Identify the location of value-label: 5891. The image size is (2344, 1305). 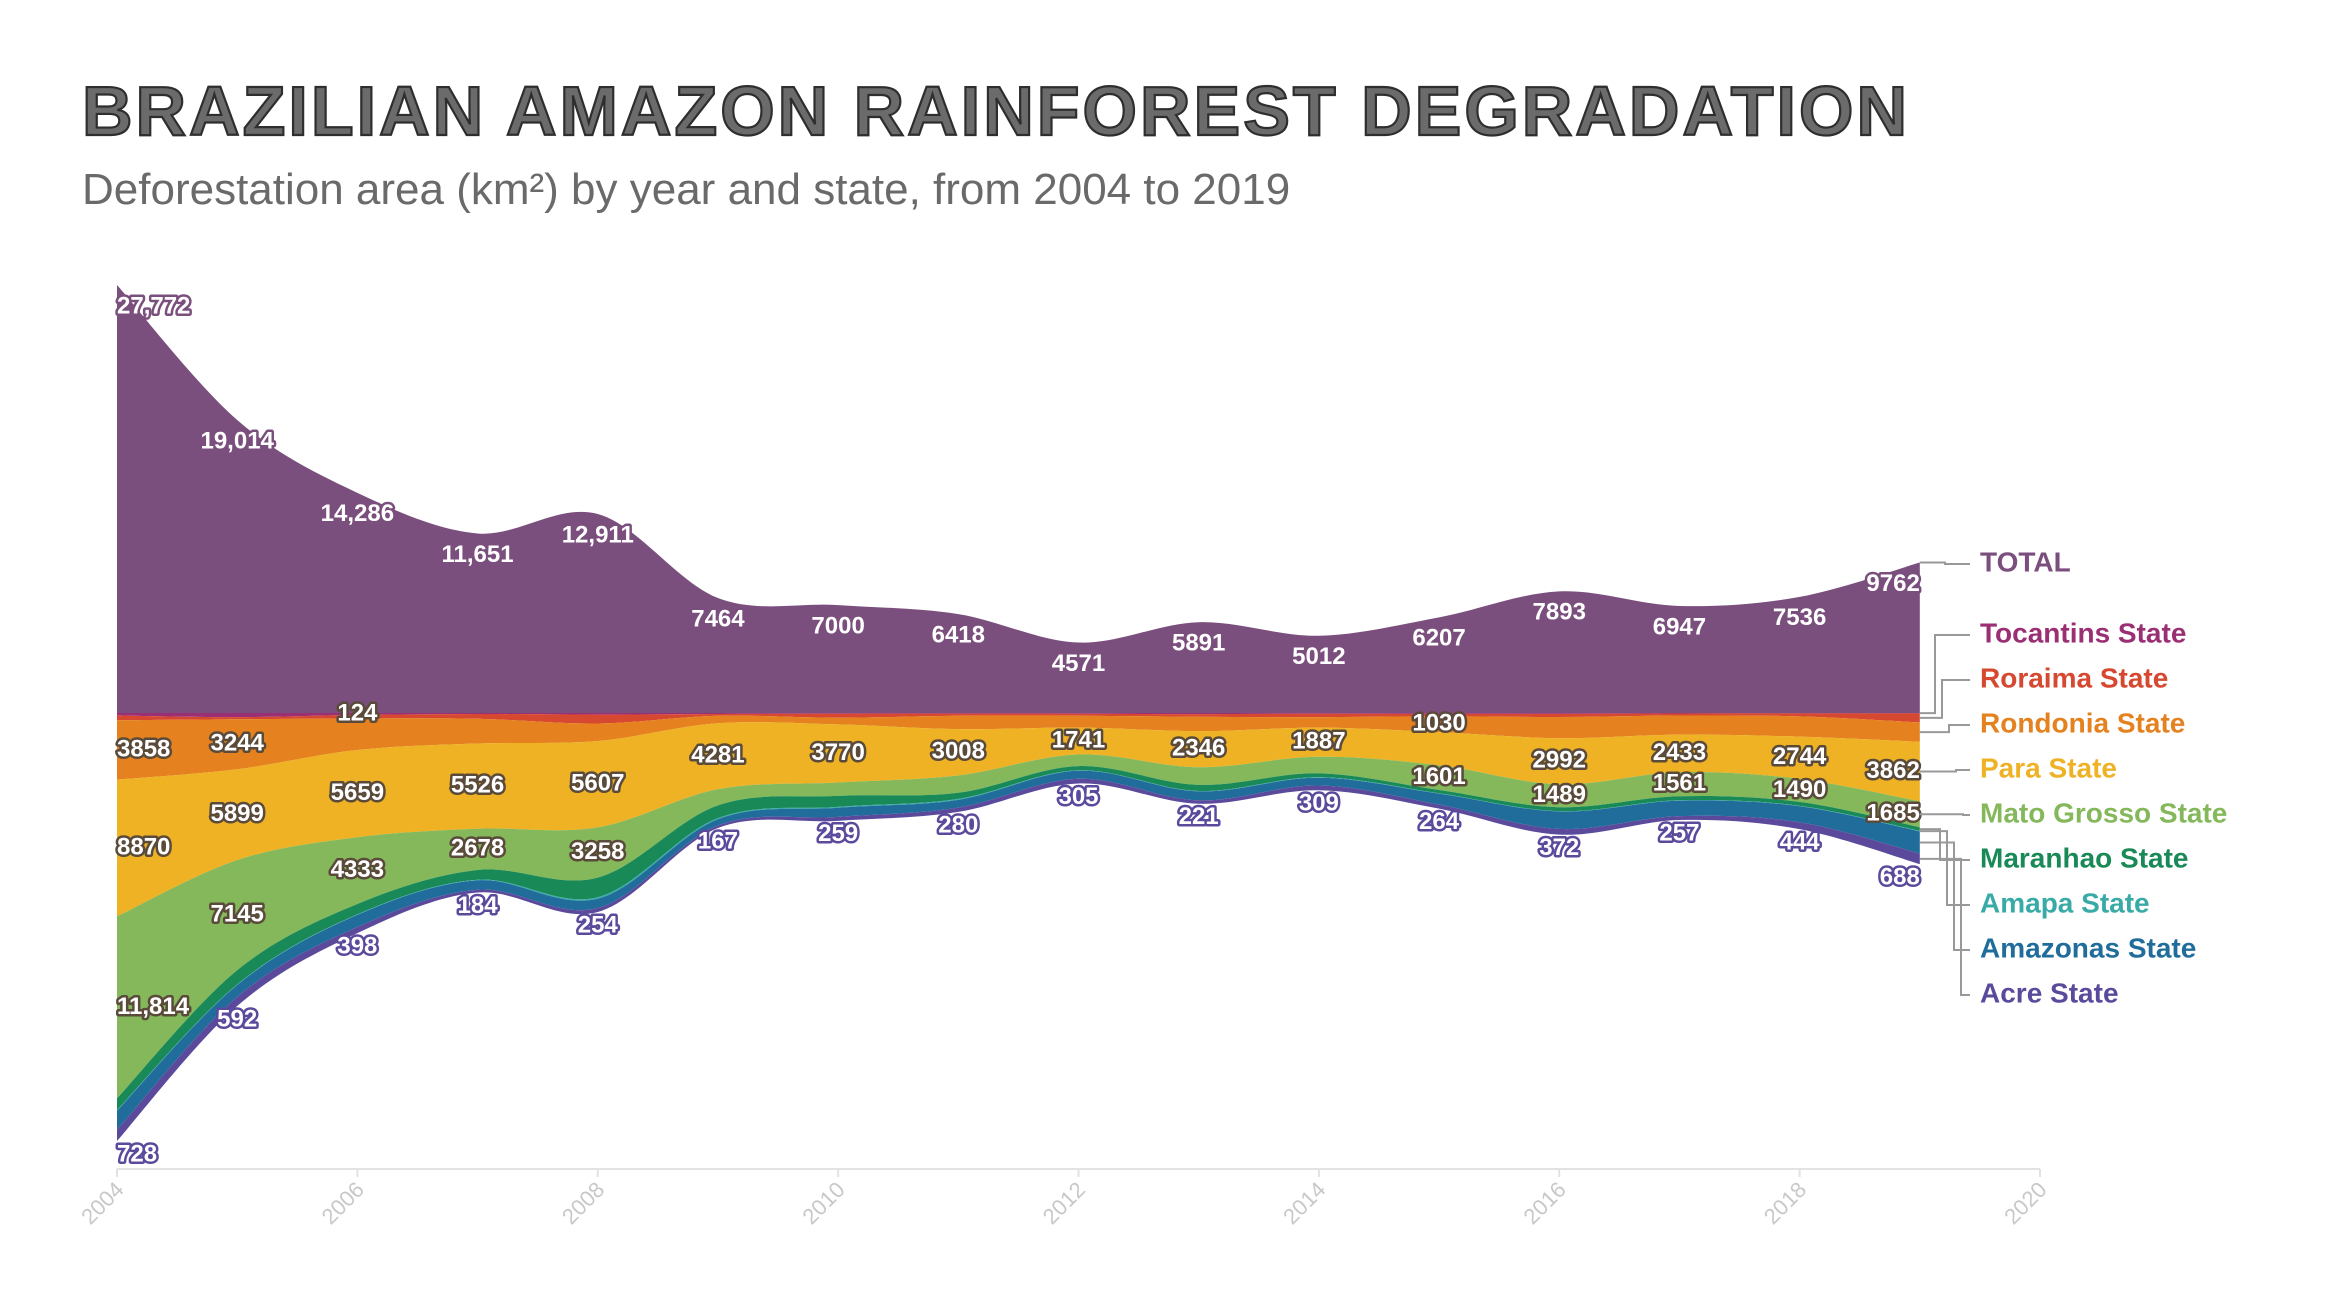
(1198, 643).